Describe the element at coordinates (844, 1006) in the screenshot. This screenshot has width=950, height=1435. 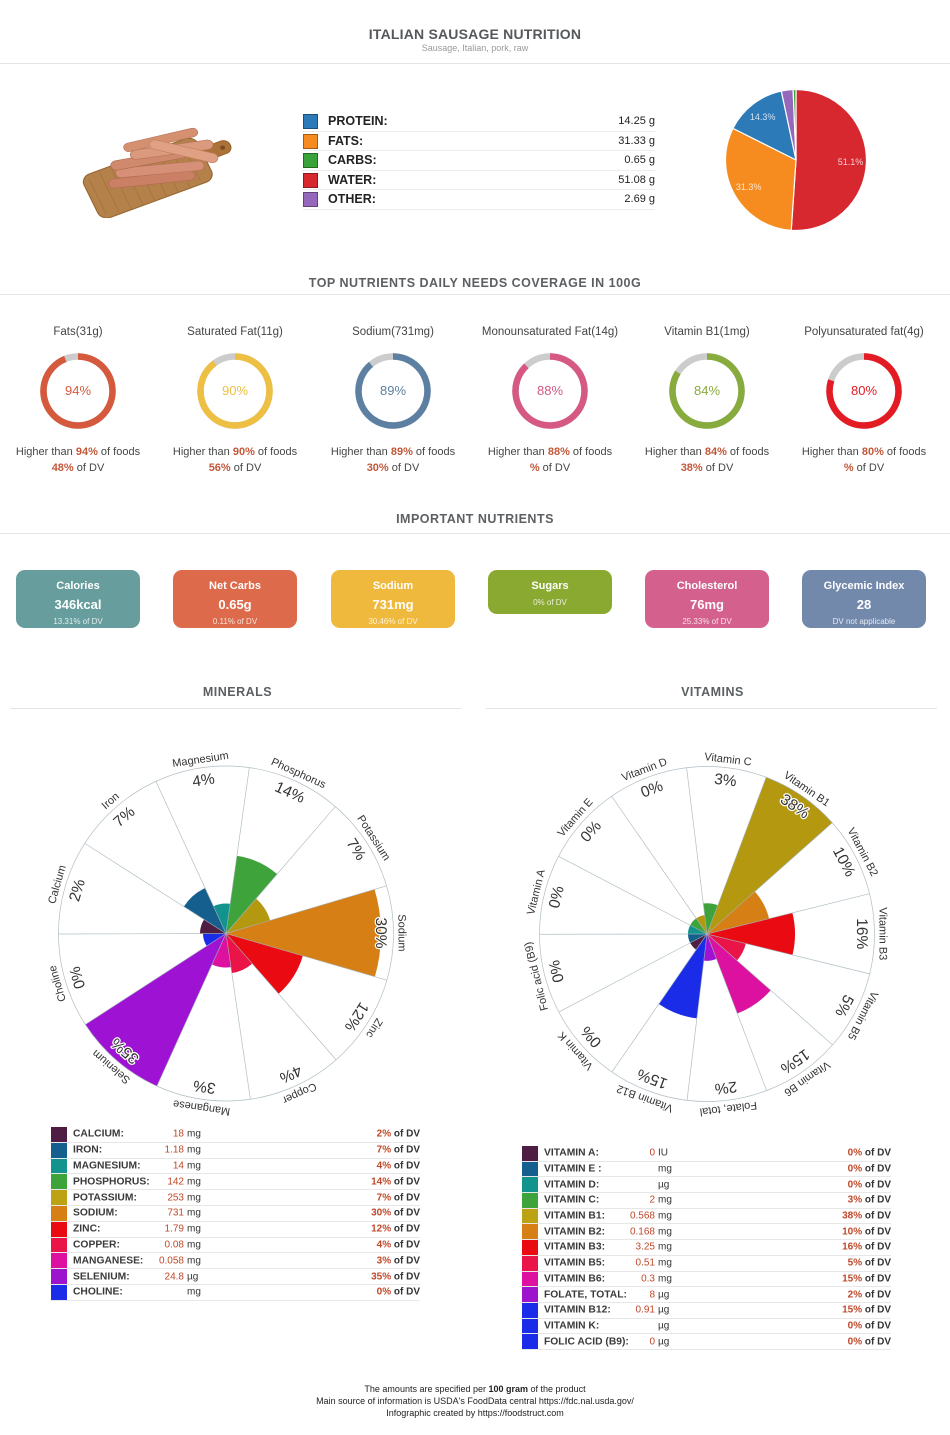
I see `svg-text: 5%` at that location.